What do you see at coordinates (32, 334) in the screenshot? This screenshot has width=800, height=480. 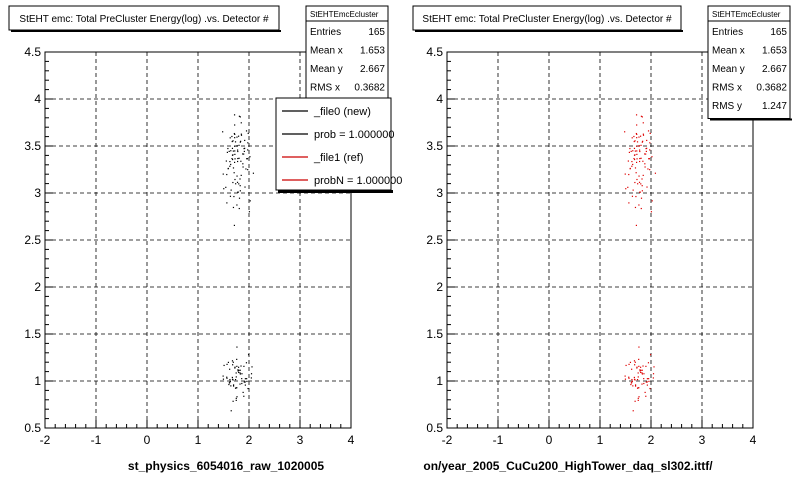 I see `y-tick-label: 1.5` at bounding box center [32, 334].